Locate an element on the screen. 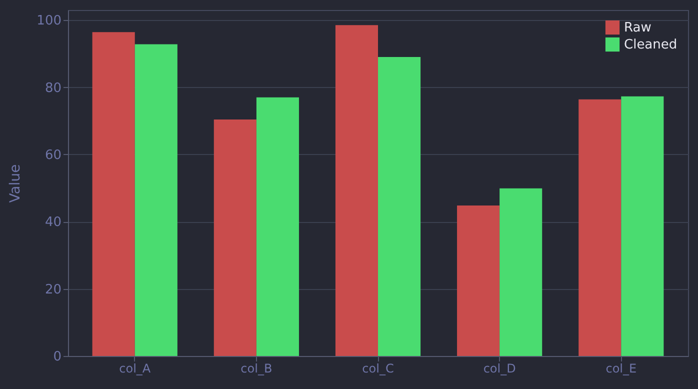  y-axis-title: Value is located at coordinates (16, 183).